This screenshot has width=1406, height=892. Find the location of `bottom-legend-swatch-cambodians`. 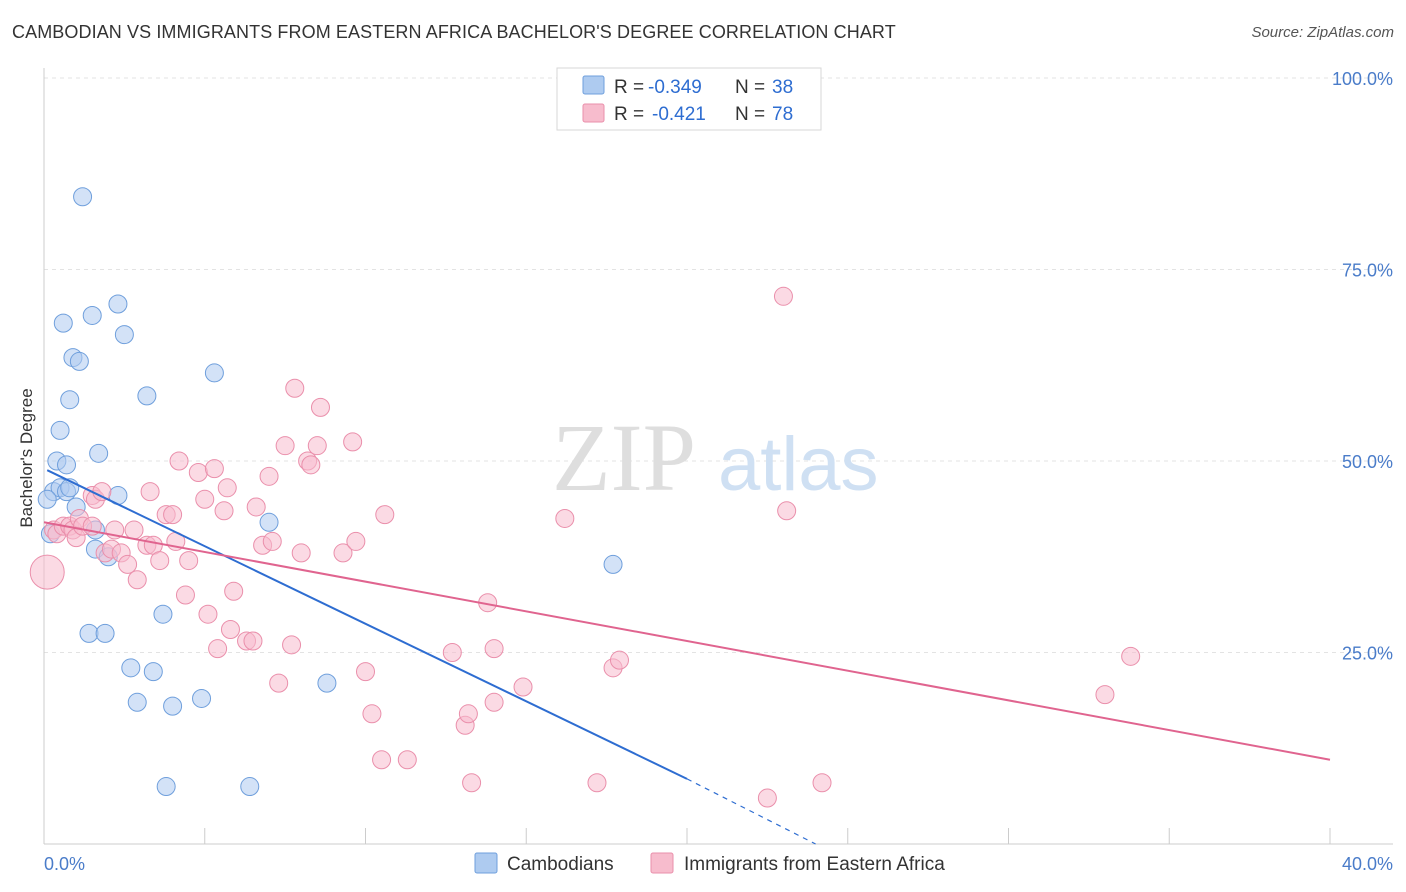

bottom-legend-swatch-cambodians is located at coordinates (486, 863).